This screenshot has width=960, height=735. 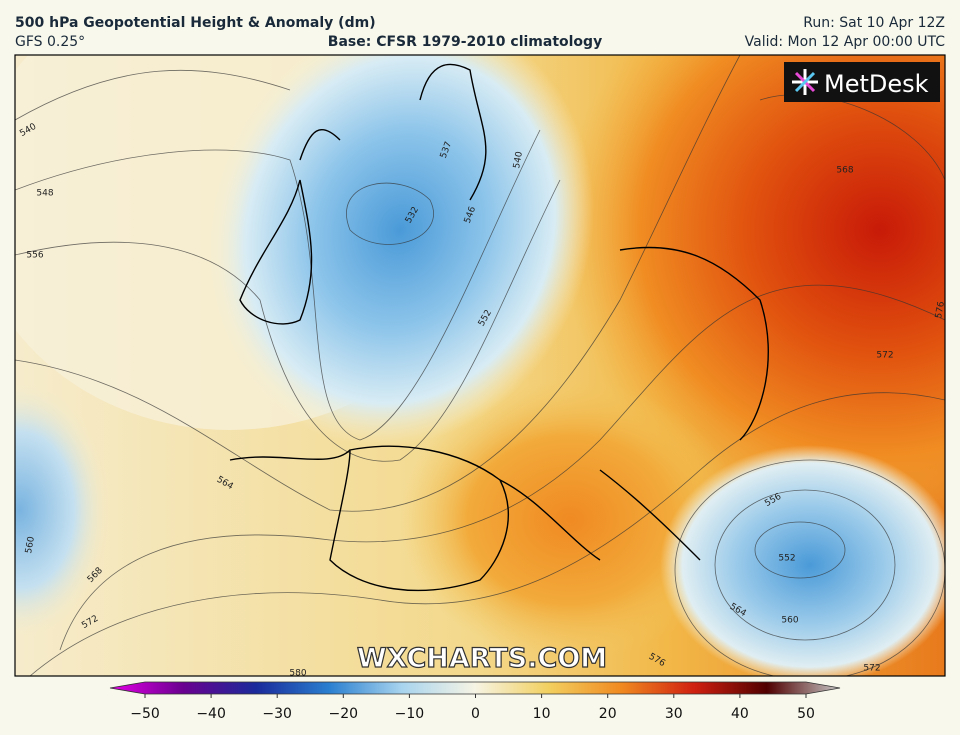 What do you see at coordinates (465, 42) in the screenshot?
I see `base: Base: CFSR 1979-2010 climatology` at bounding box center [465, 42].